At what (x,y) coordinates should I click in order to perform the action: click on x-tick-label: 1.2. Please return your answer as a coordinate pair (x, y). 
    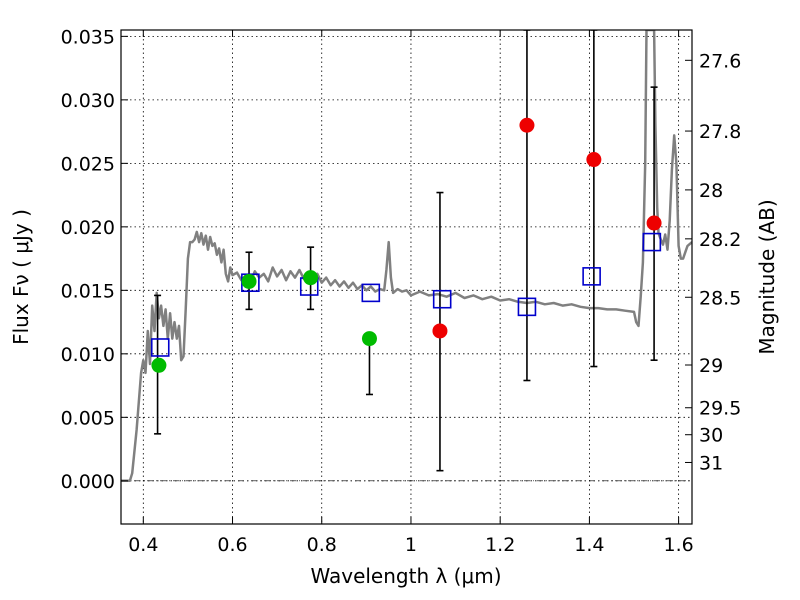
    Looking at the image, I should click on (500, 545).